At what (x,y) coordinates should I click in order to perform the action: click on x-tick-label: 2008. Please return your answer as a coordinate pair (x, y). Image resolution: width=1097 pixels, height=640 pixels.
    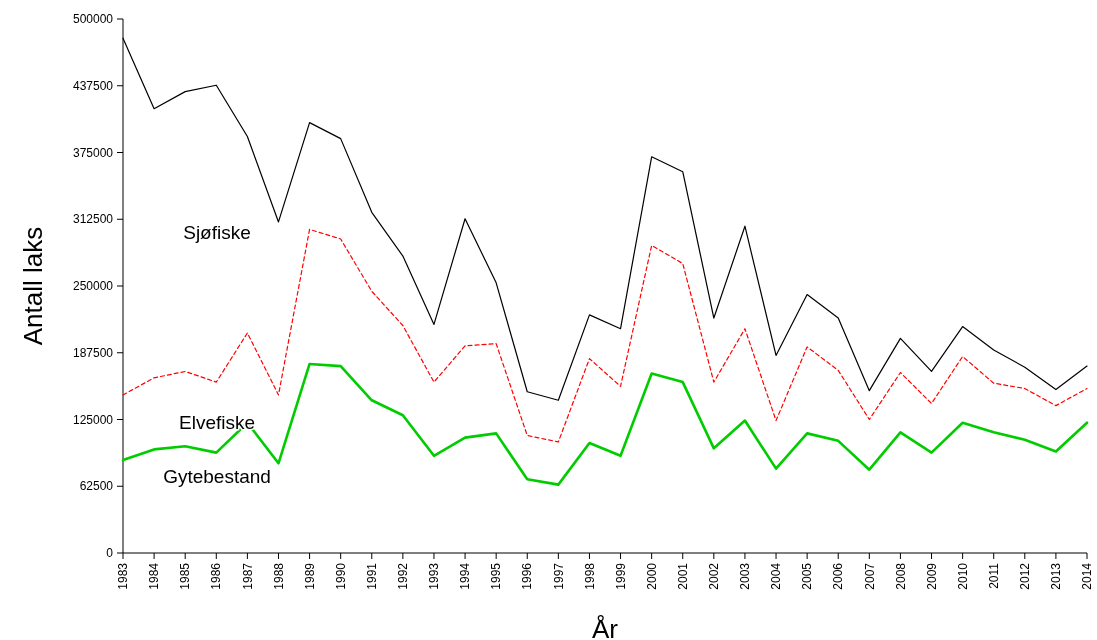
    Looking at the image, I should click on (900, 576).